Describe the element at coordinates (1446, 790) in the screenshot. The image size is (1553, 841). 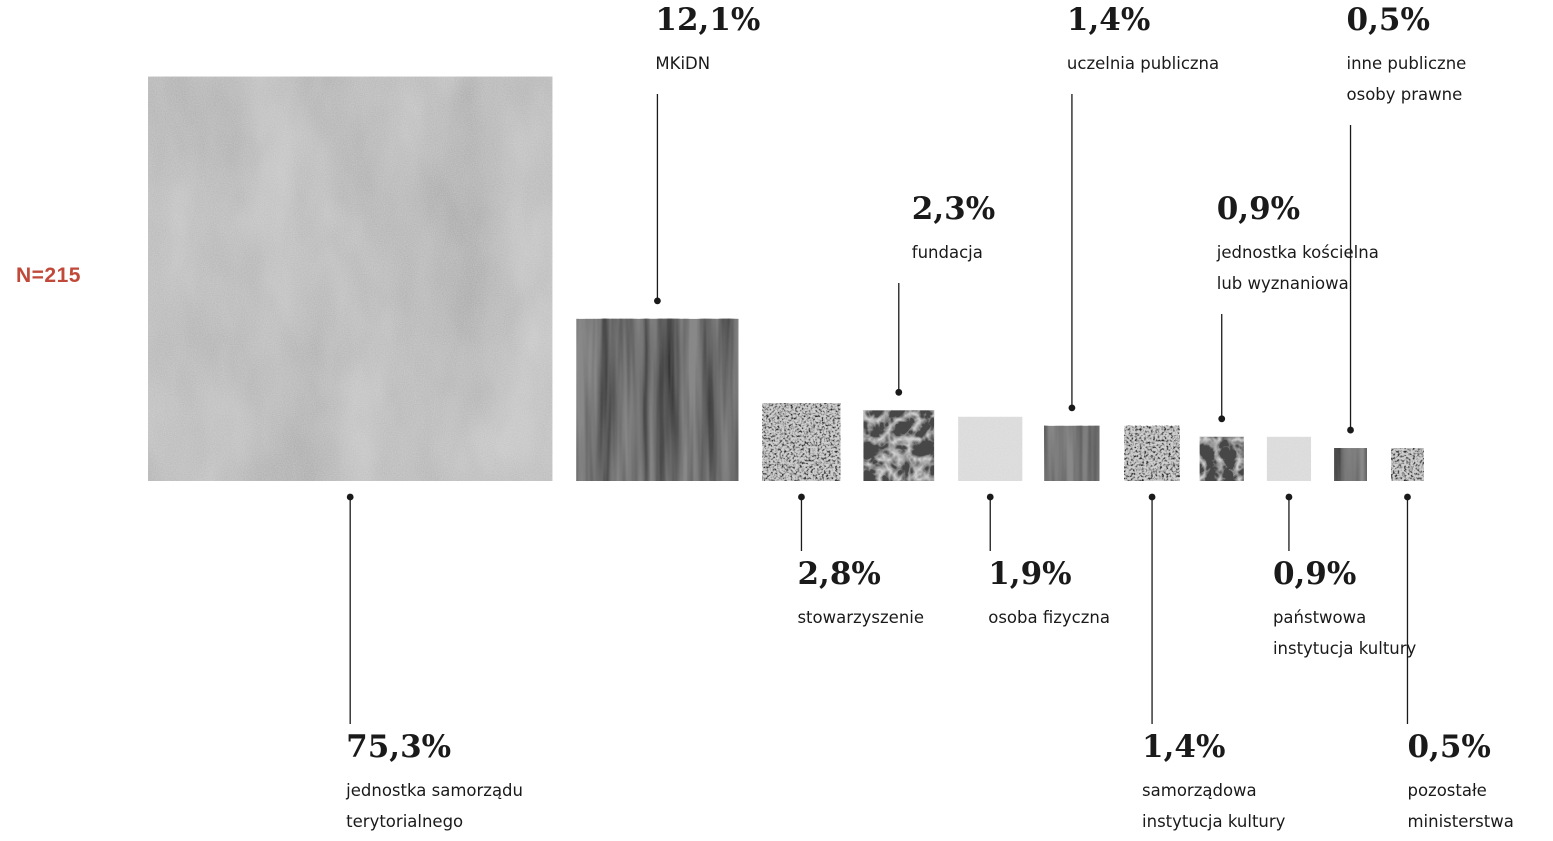
I see `category-label-11-line-1: pozostałe` at that location.